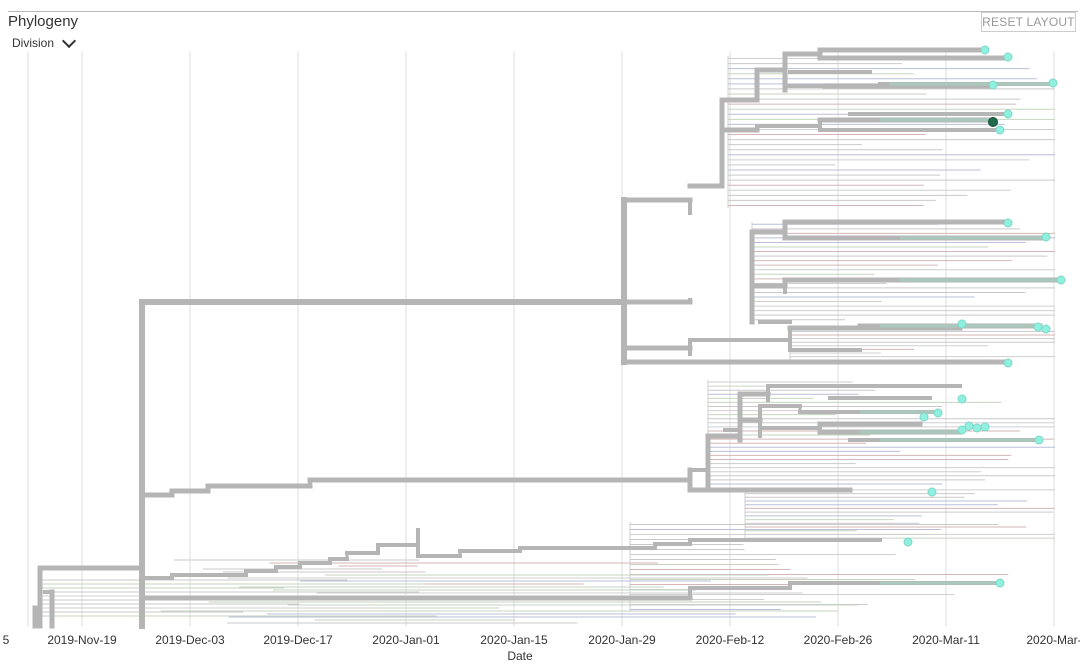 This screenshot has width=1080, height=665. What do you see at coordinates (838, 640) in the screenshot?
I see `x-tick-label: 2020-Feb-26` at bounding box center [838, 640].